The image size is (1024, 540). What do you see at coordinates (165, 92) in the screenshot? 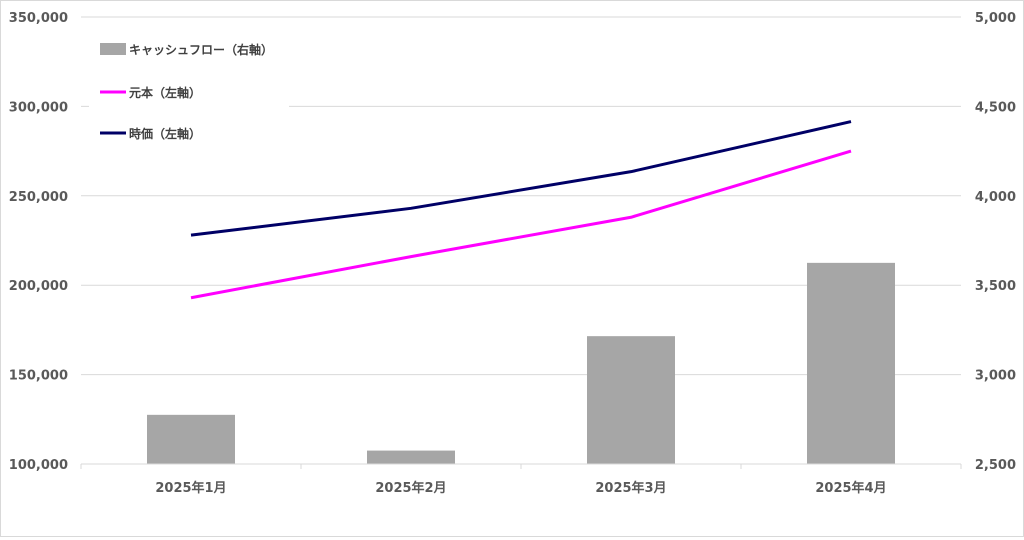
I see `legend-label: 元本（左軸）` at bounding box center [165, 92].